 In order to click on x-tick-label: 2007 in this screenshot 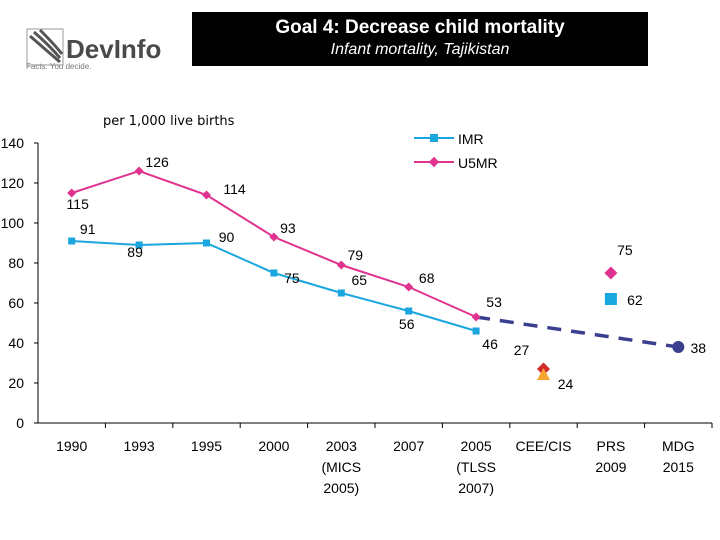, I will do `click(408, 446)`.